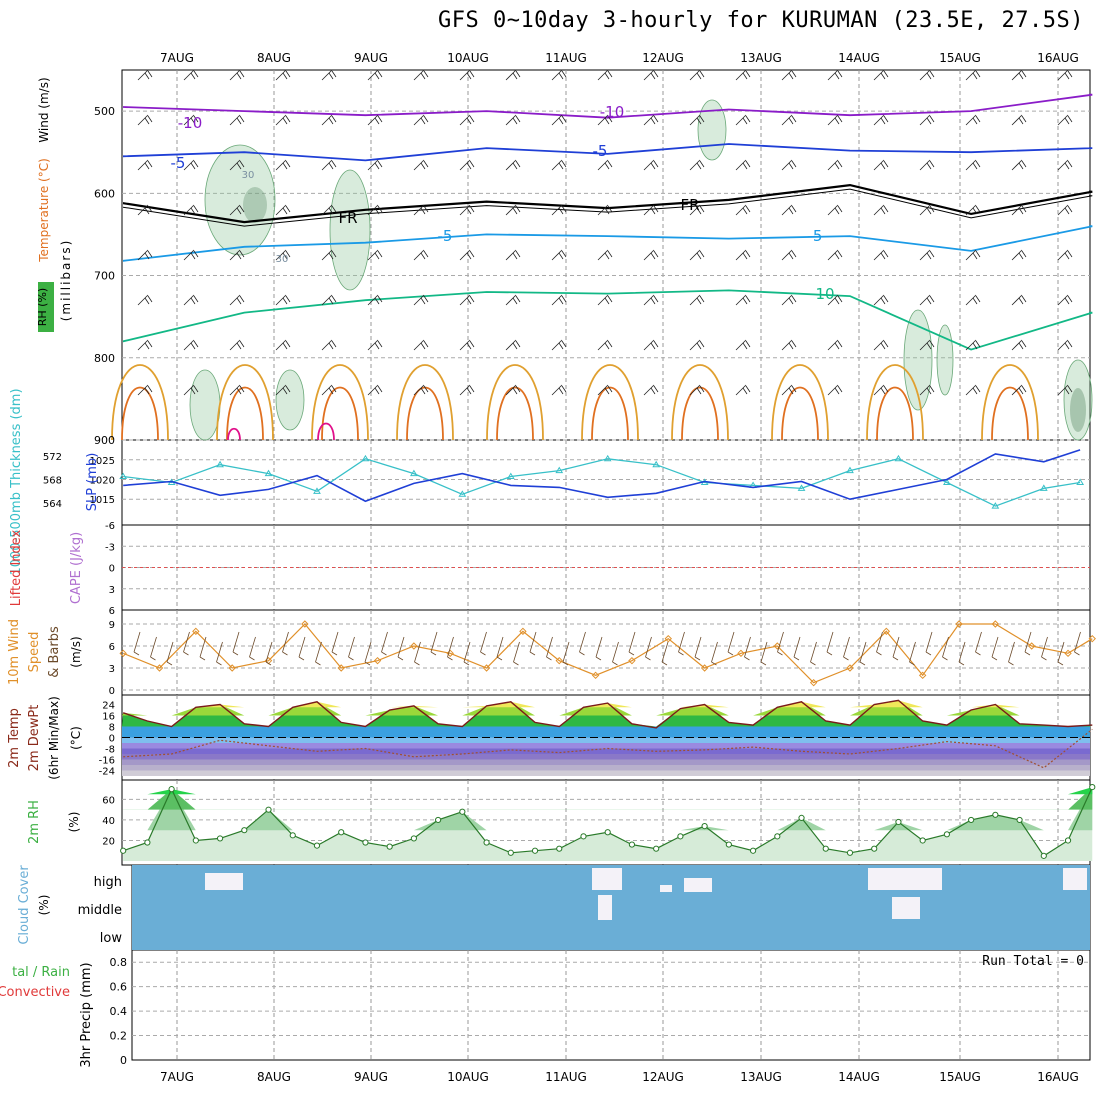 This screenshot has height=1100, width=1100. I want to click on slp-line, so click(602, 476).